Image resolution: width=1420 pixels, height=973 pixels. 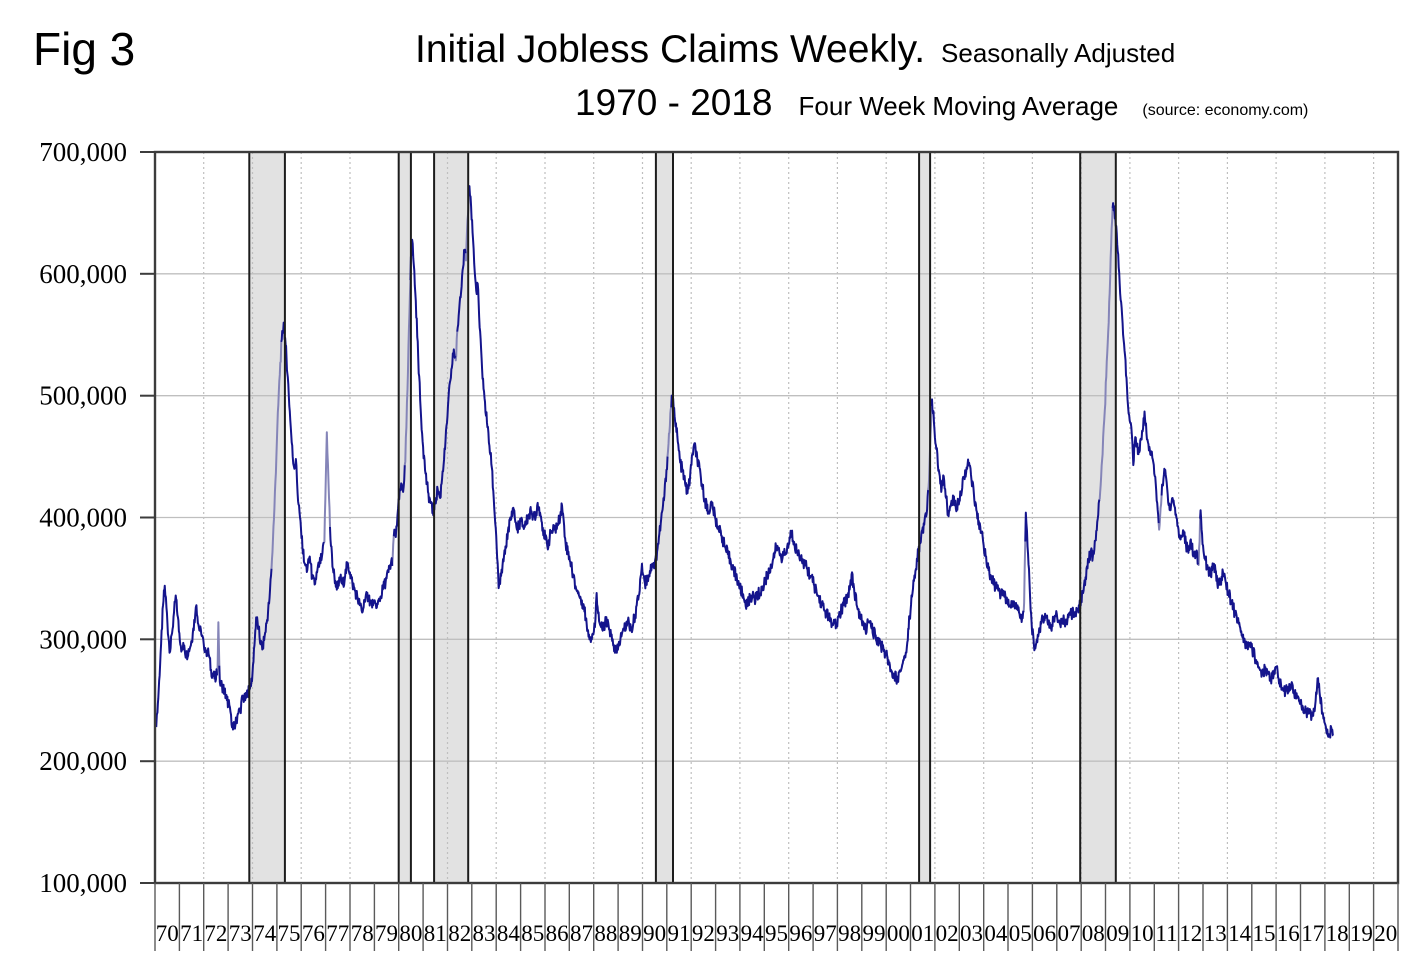 I want to click on chart-title-qualifier: Seasonally Adjusted, so click(x=1058, y=53).